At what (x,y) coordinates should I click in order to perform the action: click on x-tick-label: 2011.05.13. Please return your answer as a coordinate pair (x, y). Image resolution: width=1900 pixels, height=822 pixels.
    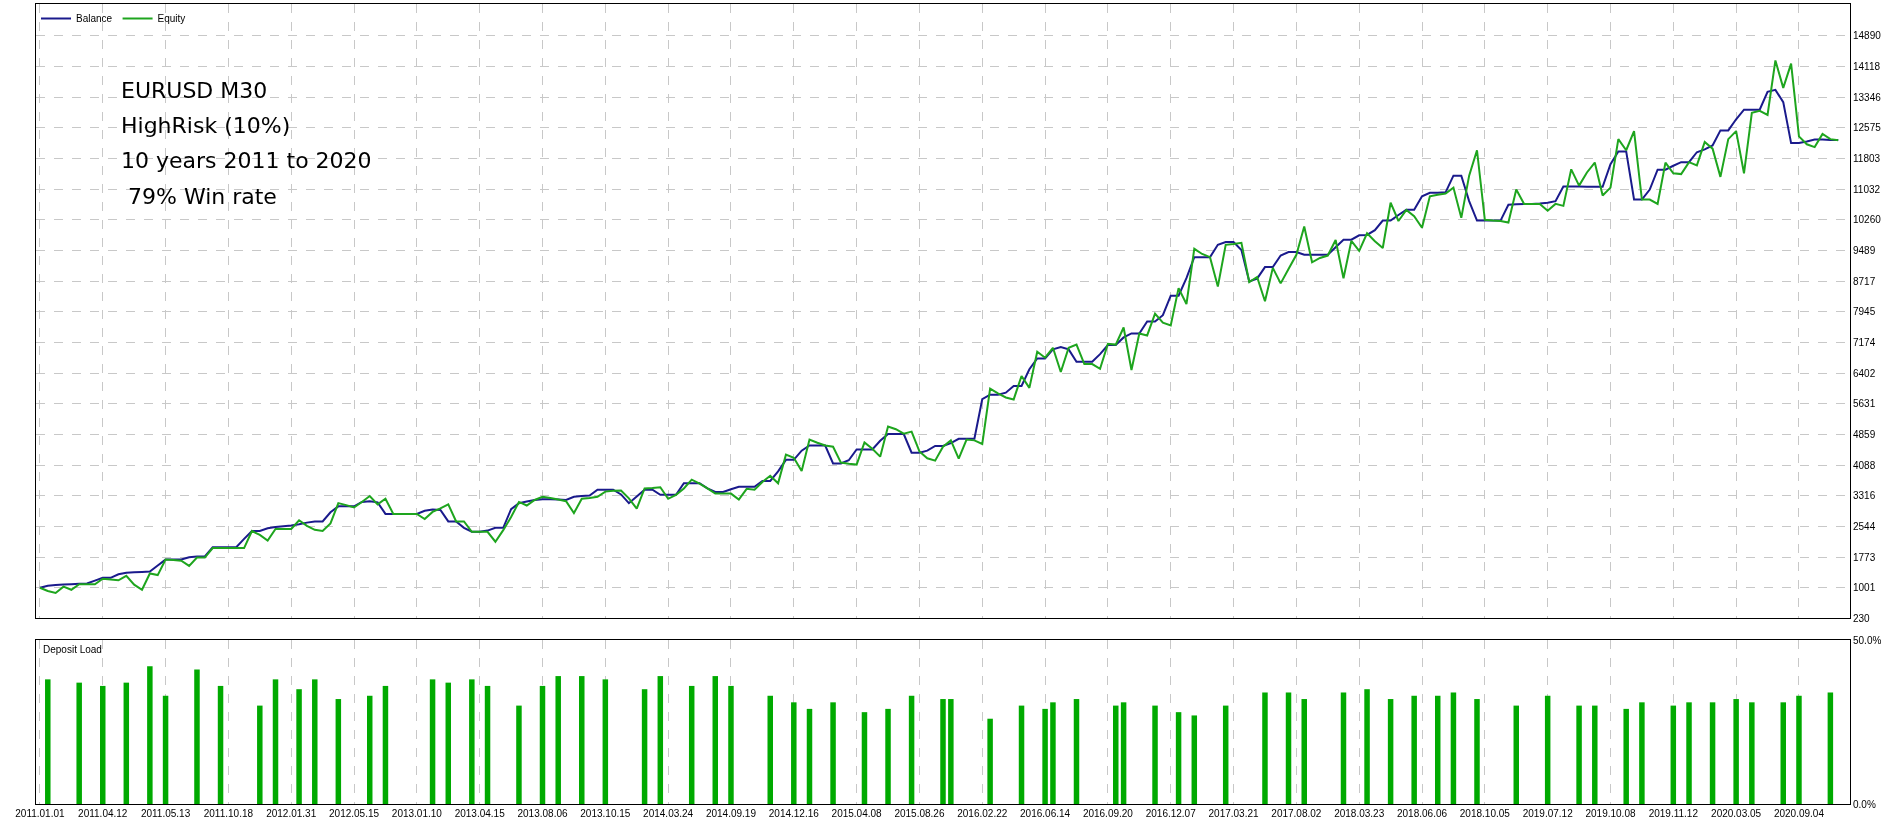
    Looking at the image, I should click on (165, 813).